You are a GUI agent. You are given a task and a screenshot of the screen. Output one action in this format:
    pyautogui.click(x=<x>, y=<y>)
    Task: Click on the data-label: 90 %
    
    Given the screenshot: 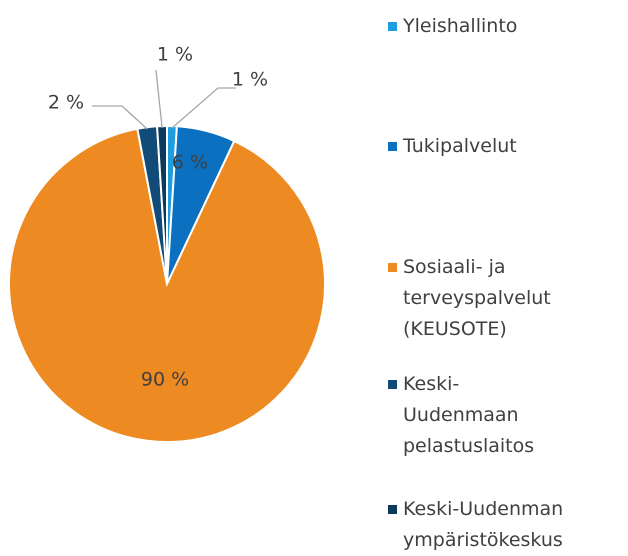 What is the action you would take?
    pyautogui.click(x=165, y=380)
    